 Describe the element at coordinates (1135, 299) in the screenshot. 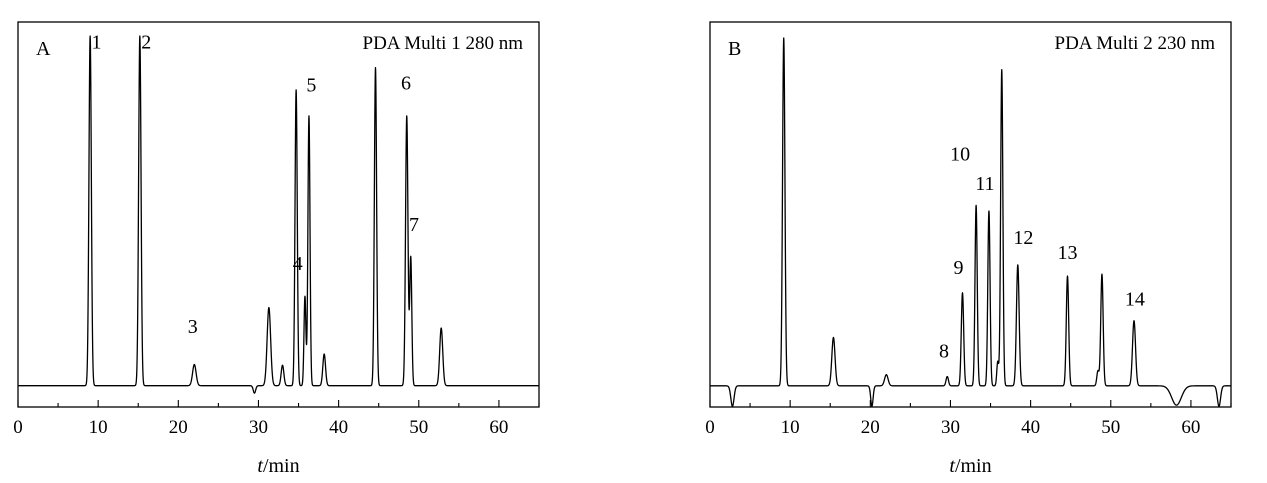

I see `peak-number-label: 14` at that location.